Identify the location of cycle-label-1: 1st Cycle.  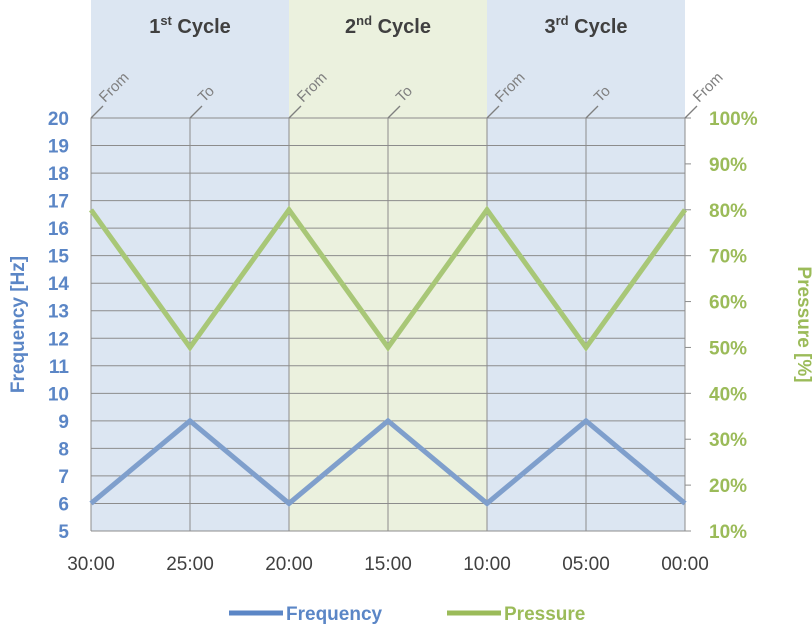
(190, 25).